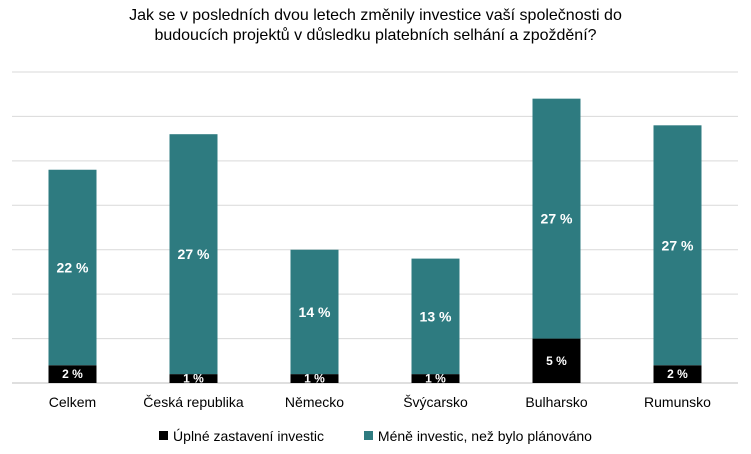 Image resolution: width=751 pixels, height=454 pixels. Describe the element at coordinates (435, 402) in the screenshot. I see `category-label: Švýcarsko` at that location.